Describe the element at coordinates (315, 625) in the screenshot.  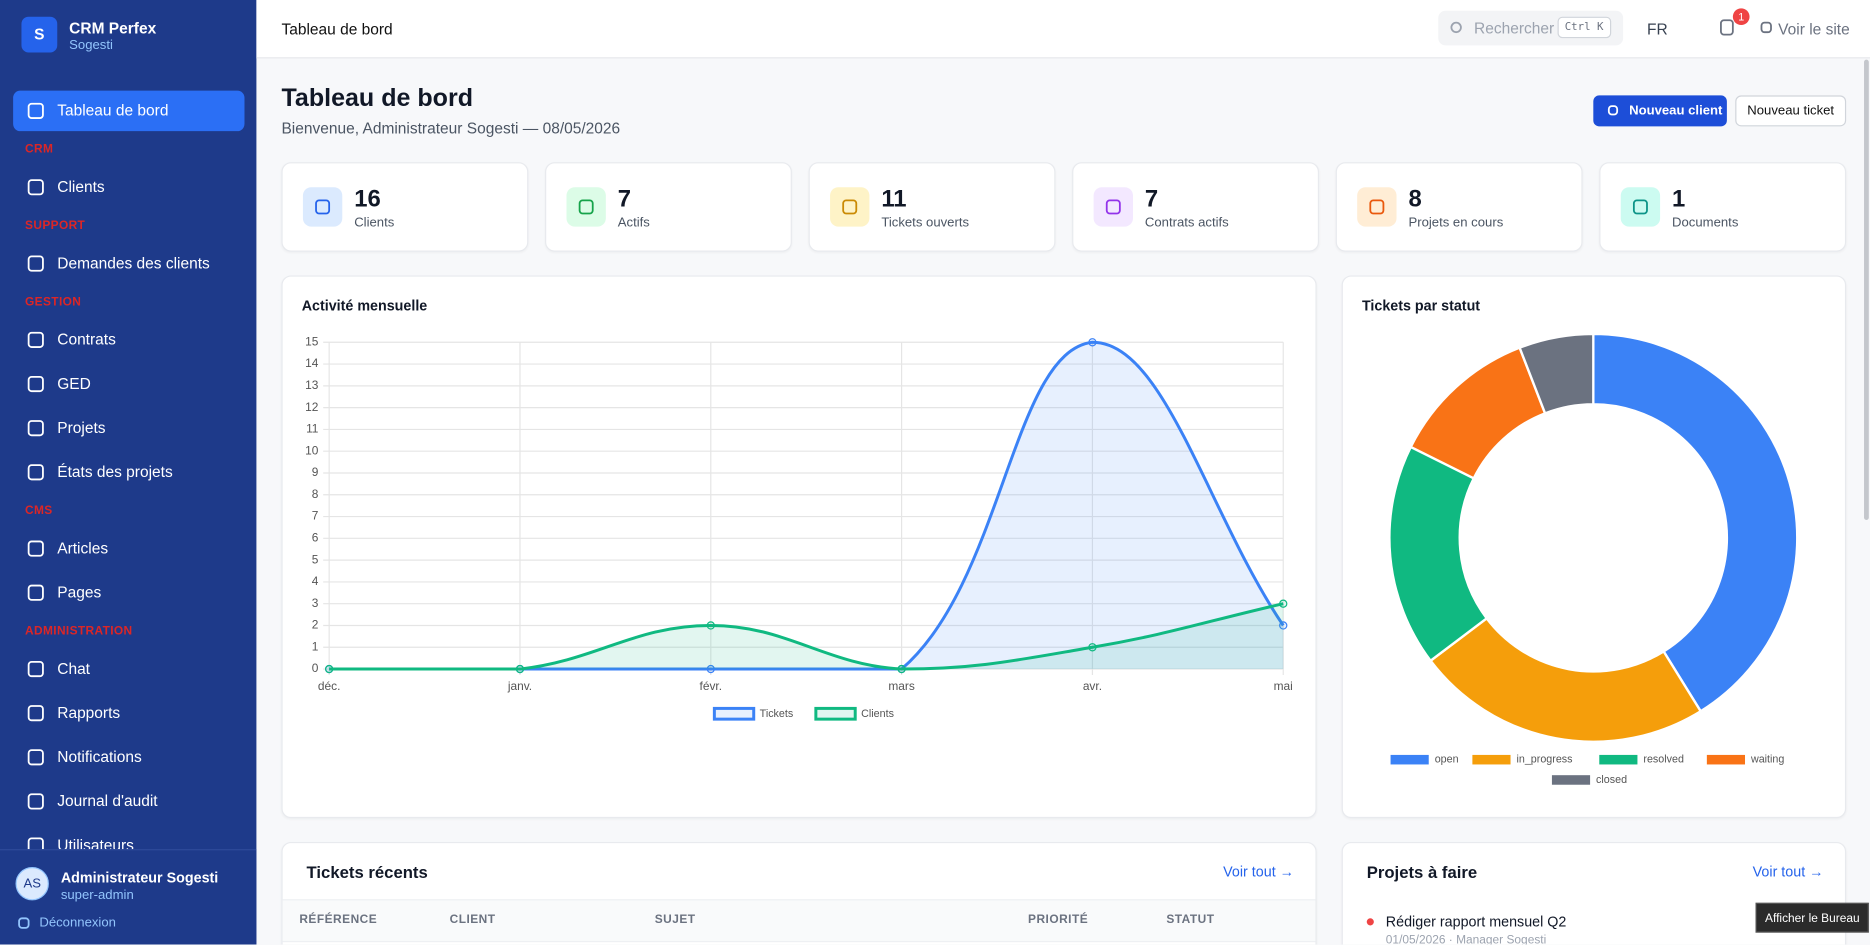
I see `y-tick-label: 2` at that location.